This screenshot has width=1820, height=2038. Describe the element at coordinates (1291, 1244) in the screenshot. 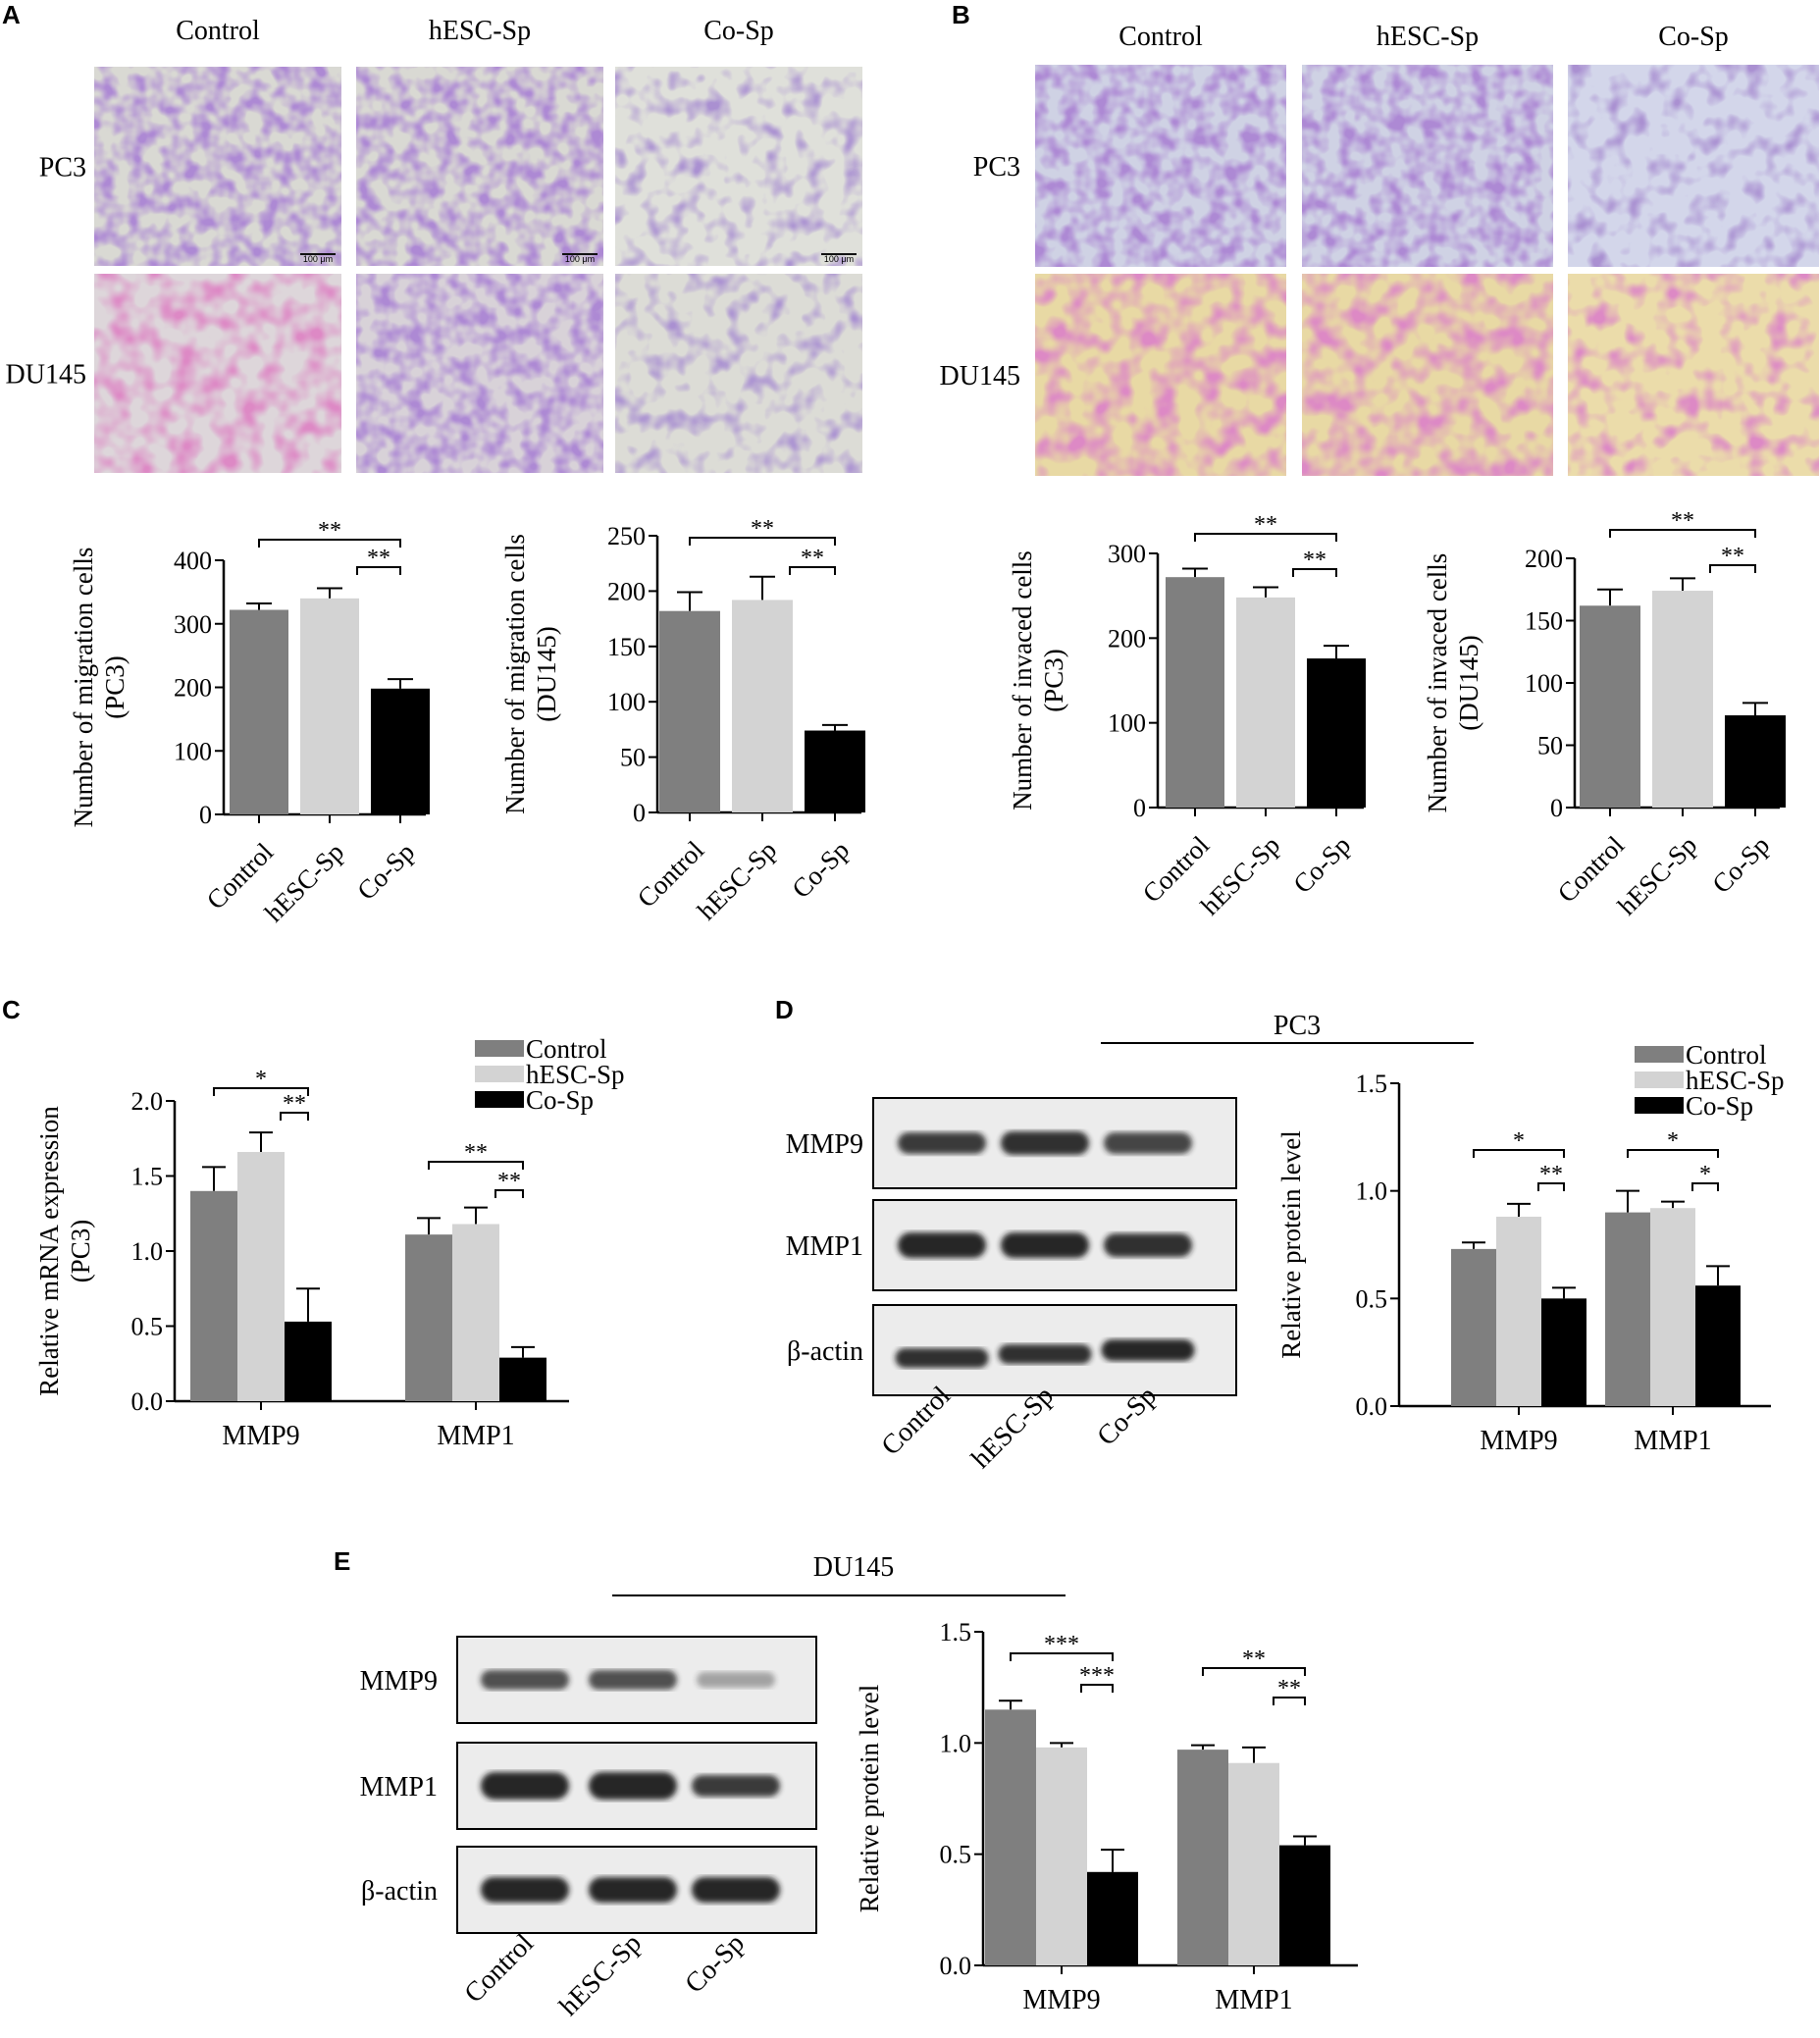

I see `y-axis-label: Relative protein level` at that location.